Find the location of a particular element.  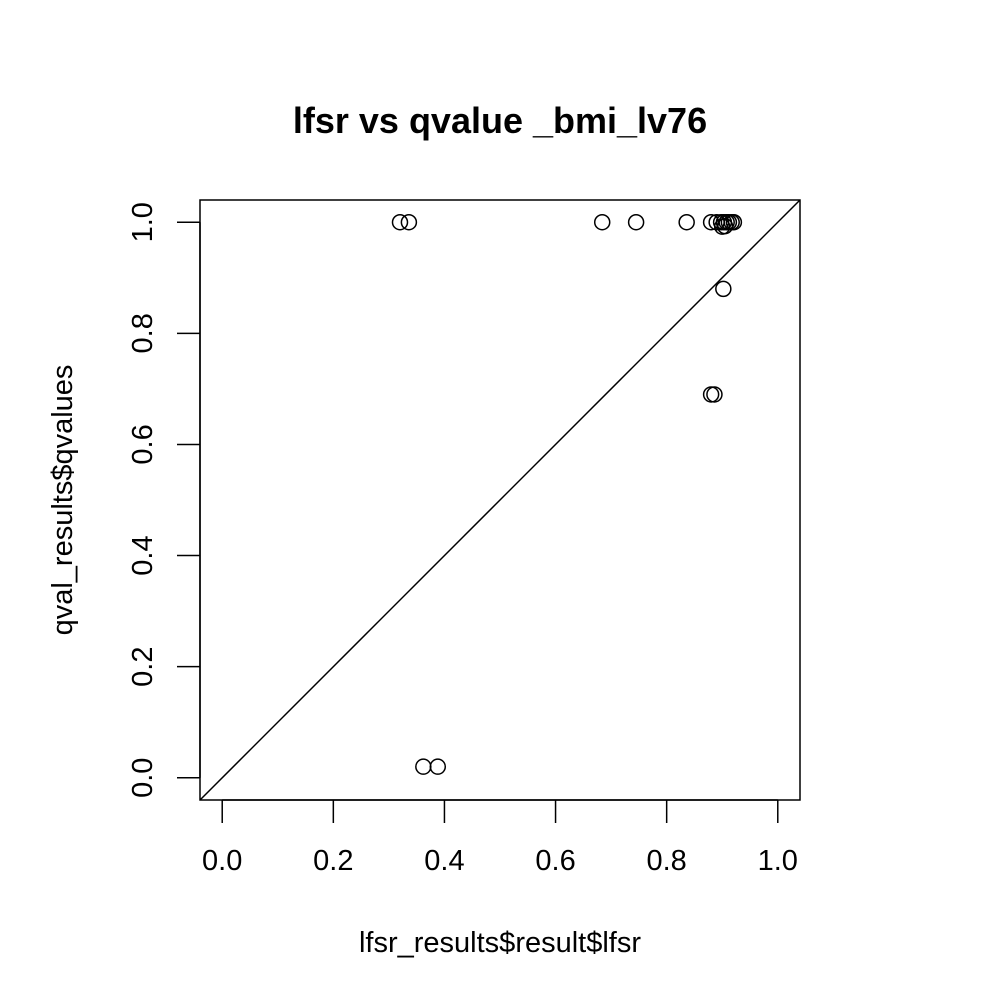

y-tick-label: 0.6 is located at coordinates (143, 444).